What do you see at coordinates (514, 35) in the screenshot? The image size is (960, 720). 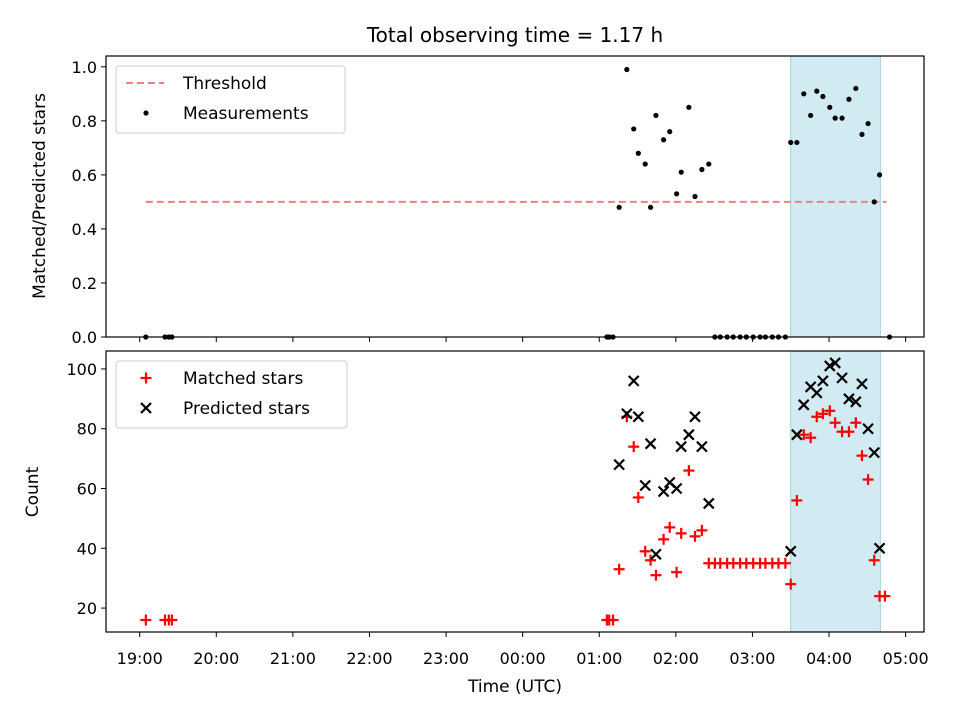 I see `chart-title: Total observing time = 1.17 h` at bounding box center [514, 35].